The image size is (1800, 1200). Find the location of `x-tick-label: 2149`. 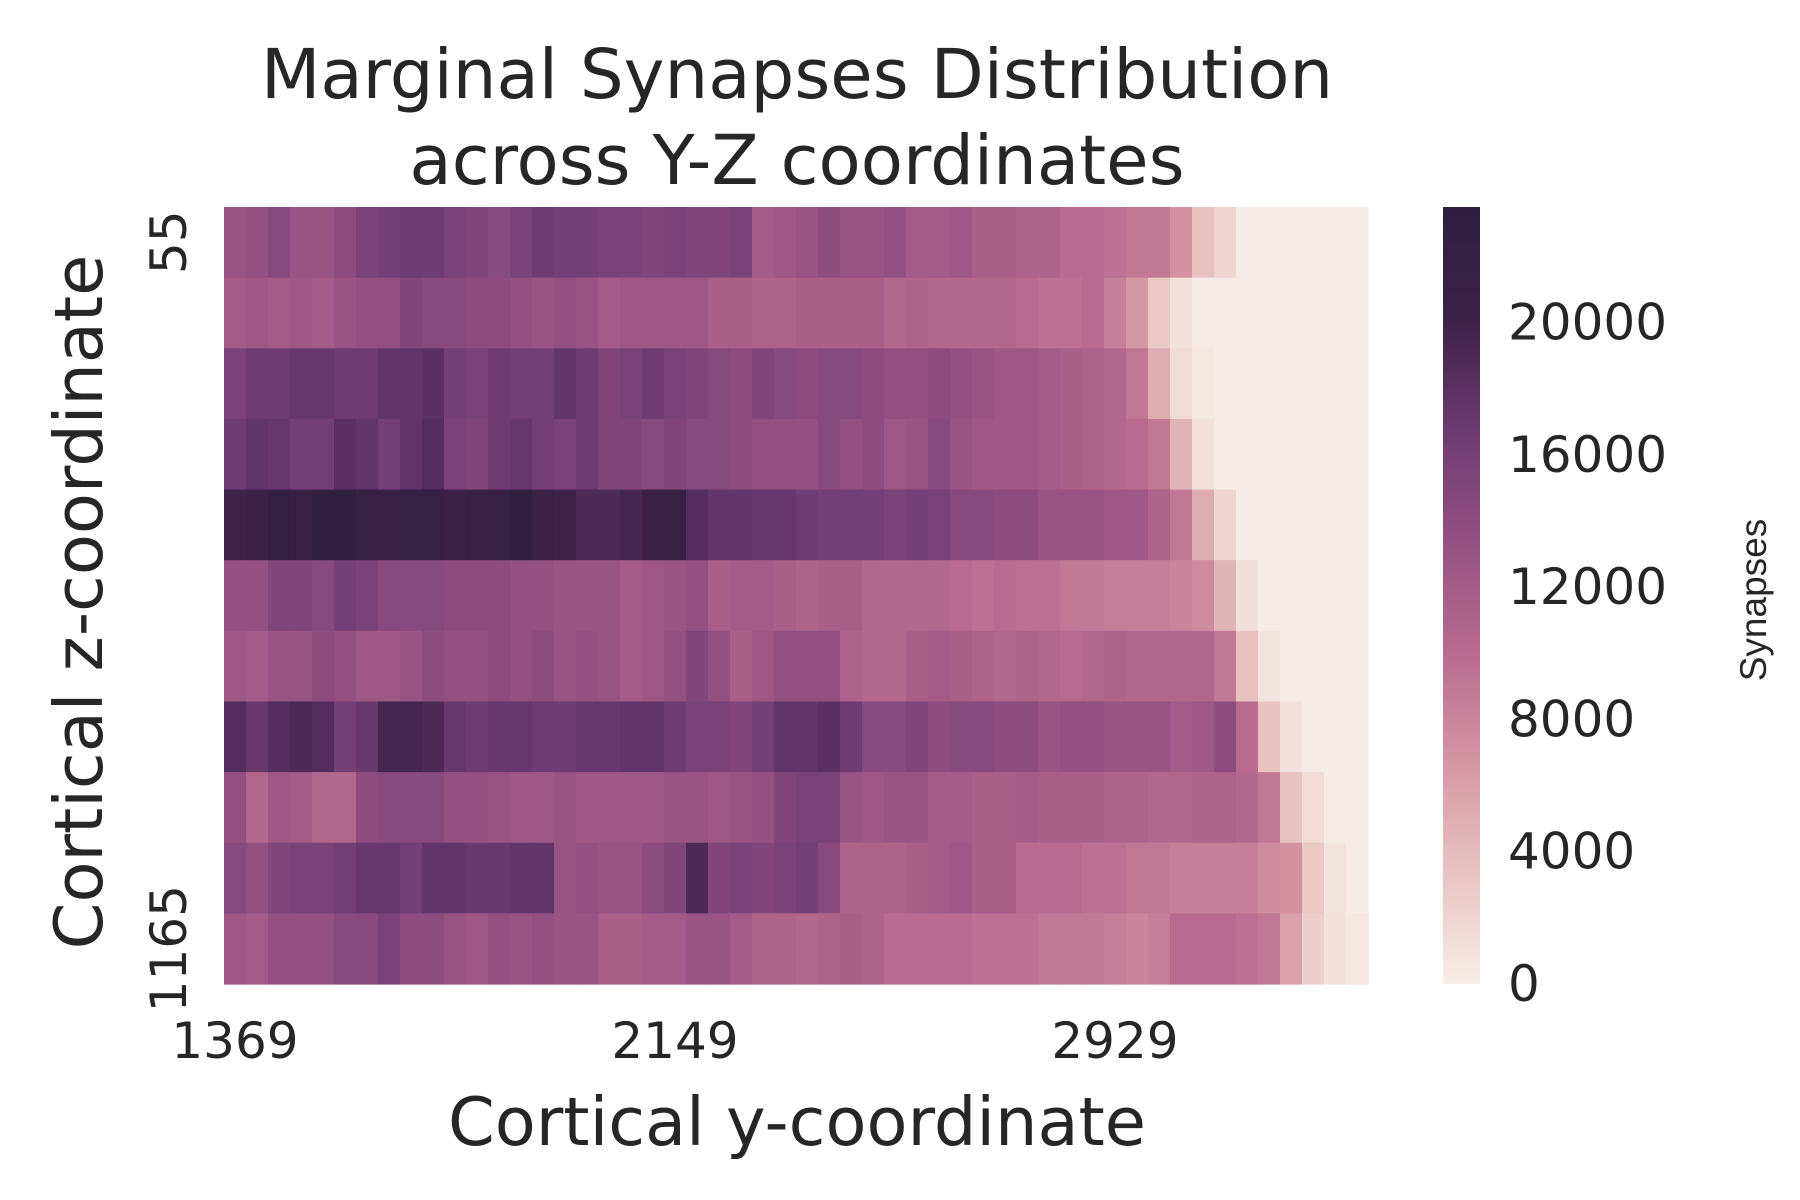

x-tick-label: 2149 is located at coordinates (674, 1041).